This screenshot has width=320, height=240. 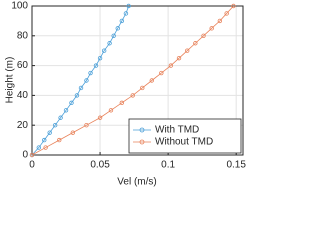 What do you see at coordinates (23, 65) in the screenshot?
I see `y-tick-label: 60` at bounding box center [23, 65].